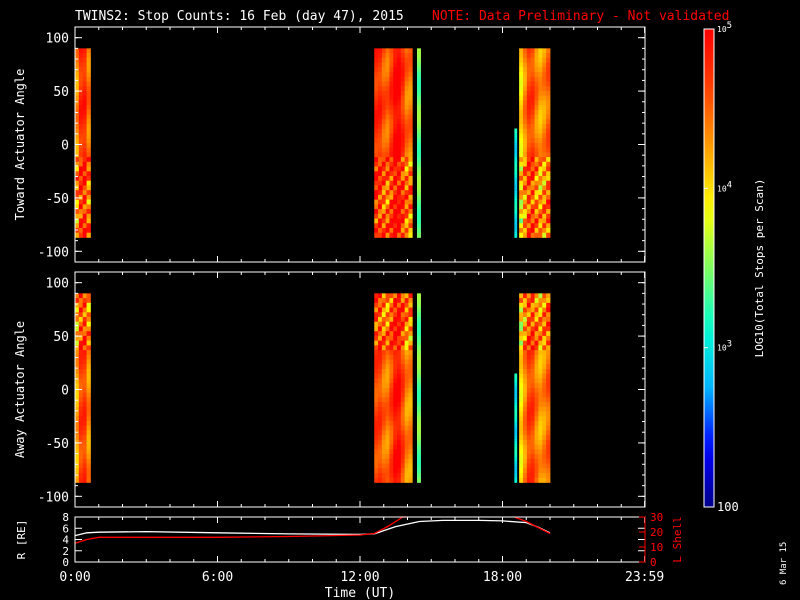 The height and width of the screenshot is (600, 800). I want to click on y-tick-label: -50, so click(57, 199).